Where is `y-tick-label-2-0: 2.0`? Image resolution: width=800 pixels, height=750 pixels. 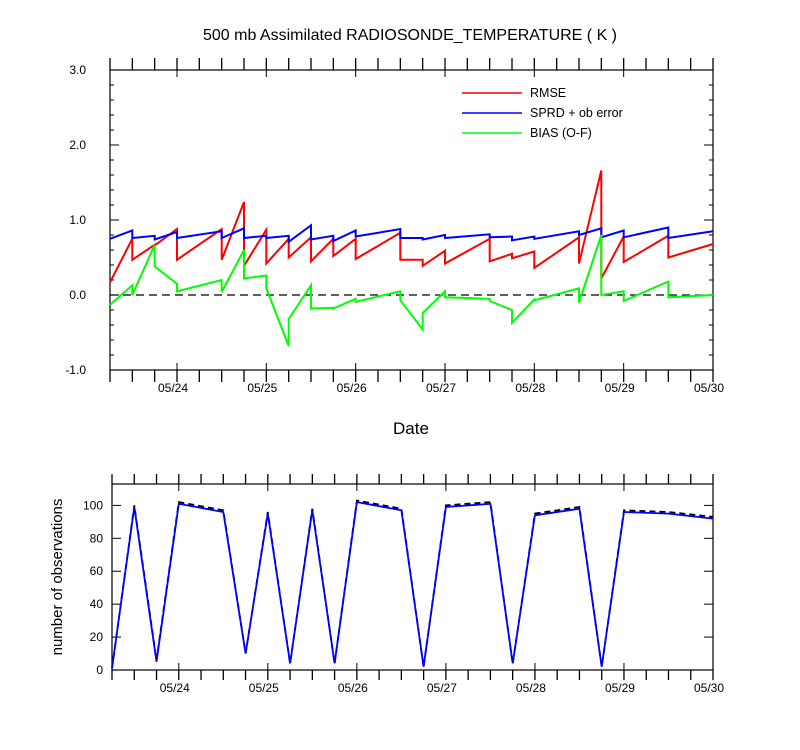
y-tick-label-2-0: 2.0 is located at coordinates (77, 145).